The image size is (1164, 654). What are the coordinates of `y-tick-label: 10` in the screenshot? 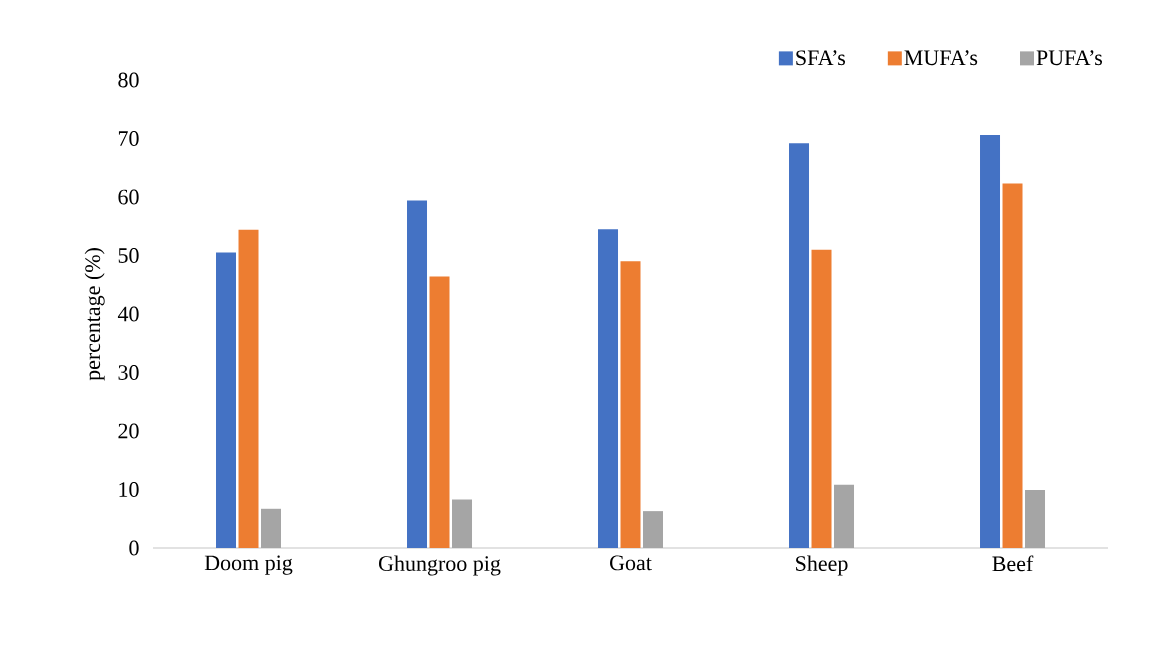 It's located at (129, 489).